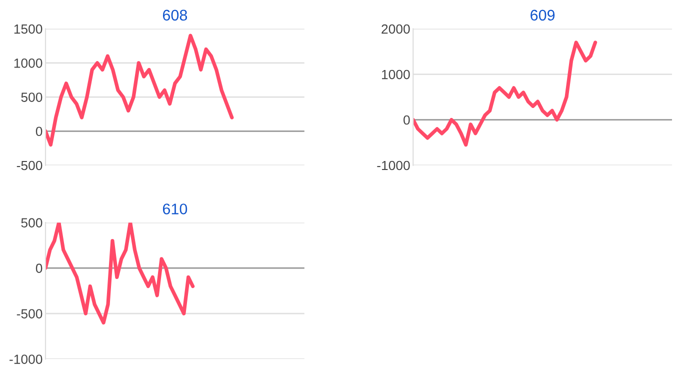 The height and width of the screenshot is (384, 700). What do you see at coordinates (175, 15) in the screenshot?
I see `chart-title: 608` at bounding box center [175, 15].